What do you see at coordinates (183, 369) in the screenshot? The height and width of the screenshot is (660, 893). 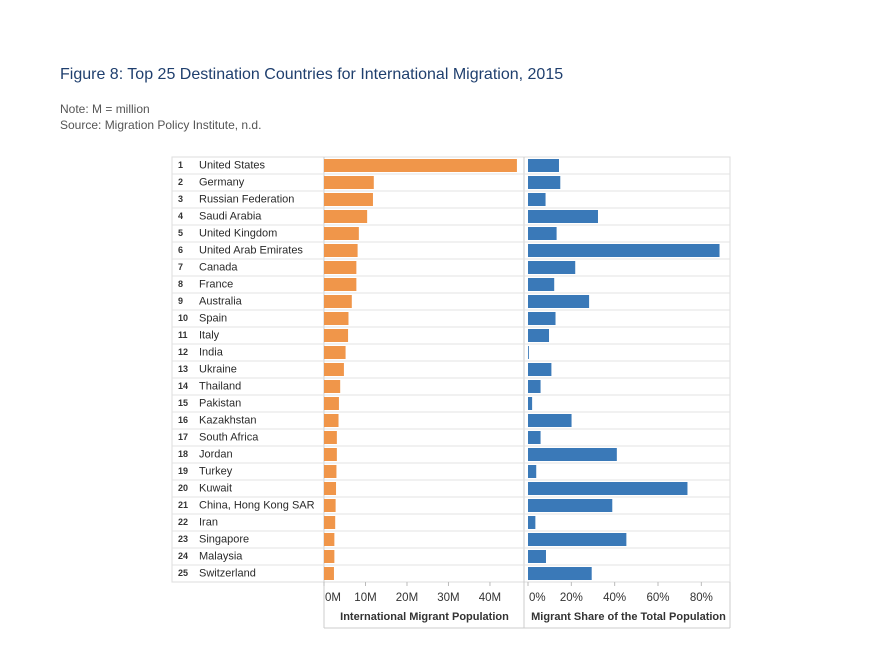 I see `rank-label: 13` at bounding box center [183, 369].